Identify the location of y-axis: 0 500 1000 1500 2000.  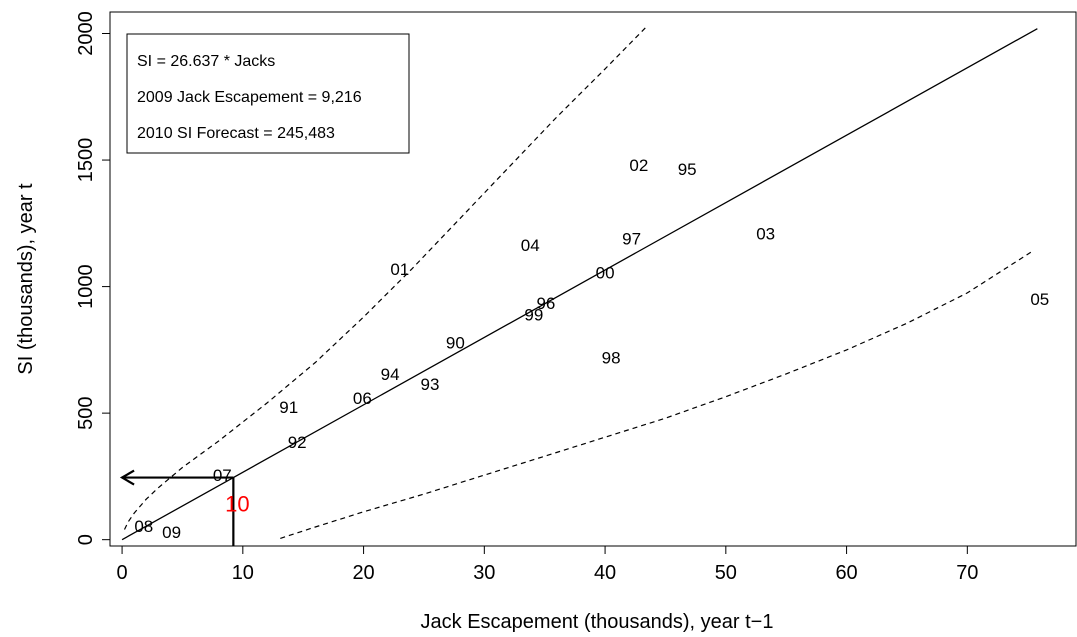
(93, 278).